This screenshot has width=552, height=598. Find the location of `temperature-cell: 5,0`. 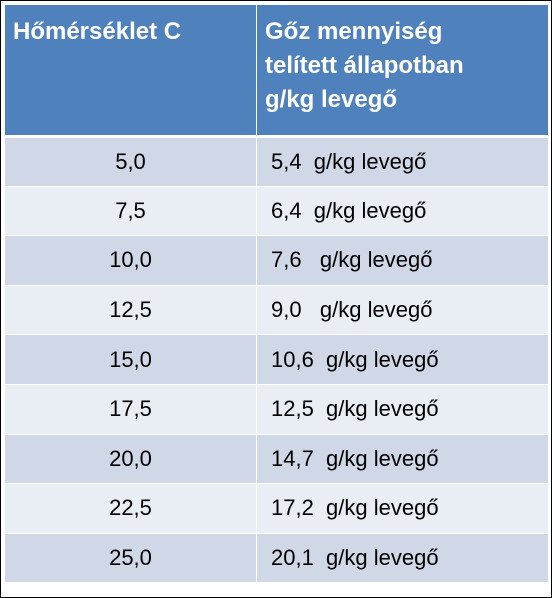

temperature-cell: 5,0 is located at coordinates (130, 161).